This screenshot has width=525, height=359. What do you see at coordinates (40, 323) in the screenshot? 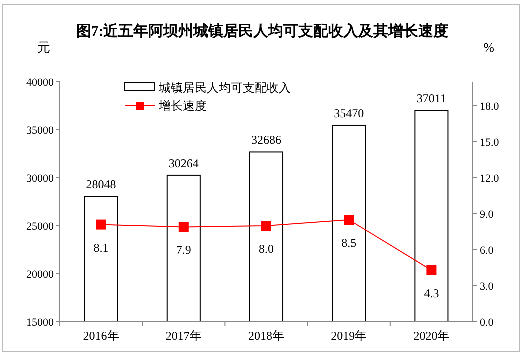
I see `y-tick-label: 15000` at bounding box center [40, 323].